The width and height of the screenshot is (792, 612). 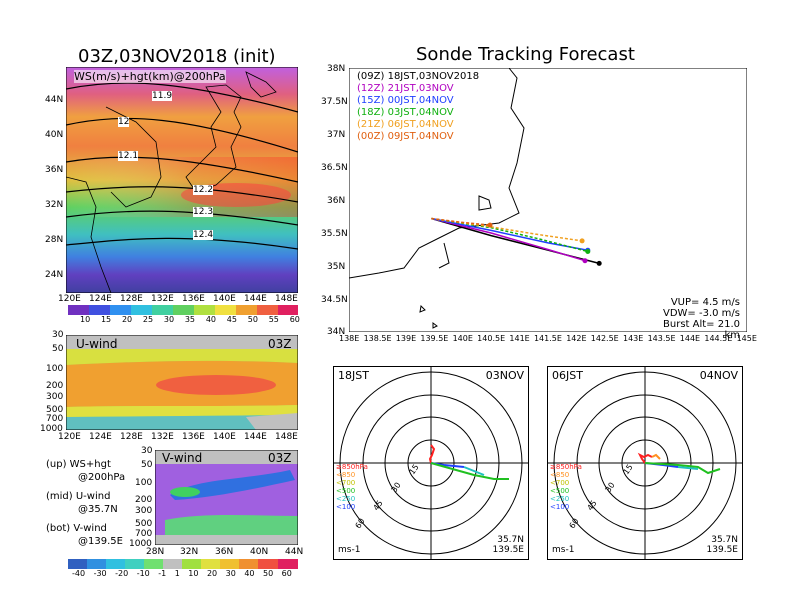 What do you see at coordinates (661, 338) in the screenshot?
I see `track-lon-tick: 143.5E` at bounding box center [661, 338].